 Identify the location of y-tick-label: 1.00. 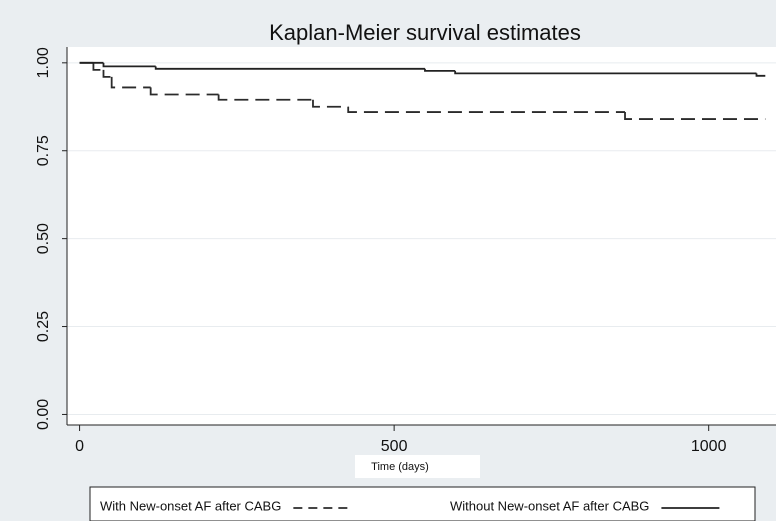
(43, 62).